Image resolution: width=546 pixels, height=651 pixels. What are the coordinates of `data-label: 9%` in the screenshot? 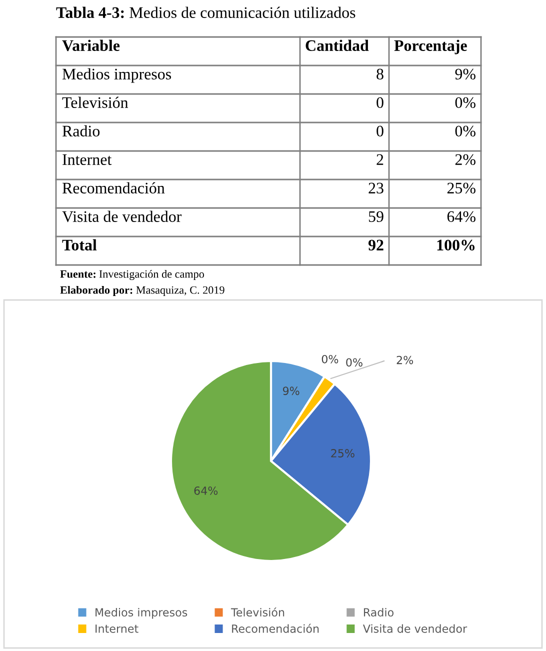 It's located at (291, 391).